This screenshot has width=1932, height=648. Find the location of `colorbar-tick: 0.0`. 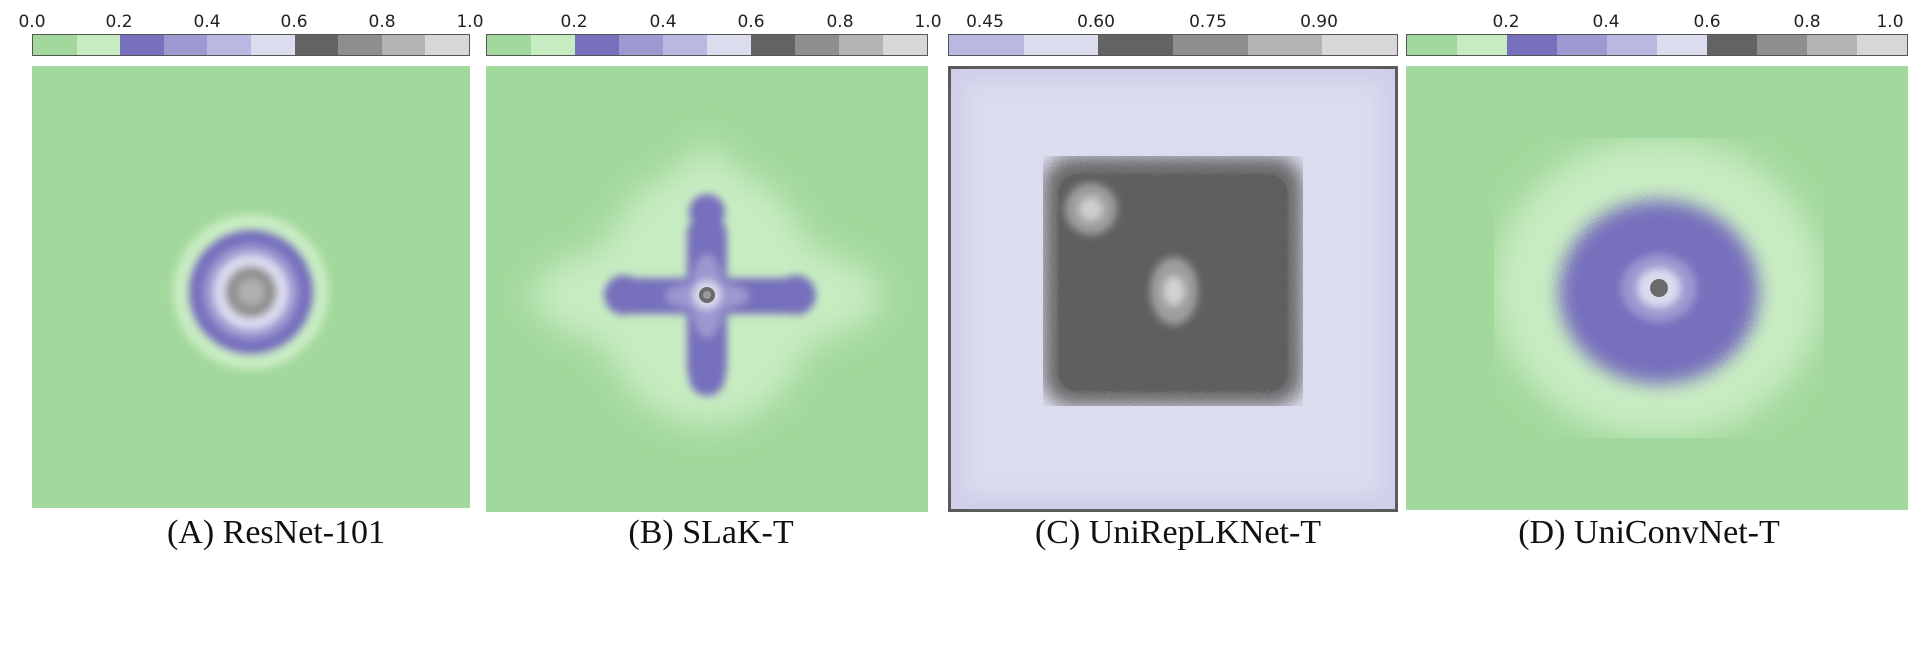

colorbar-tick: 0.0 is located at coordinates (32, 22).